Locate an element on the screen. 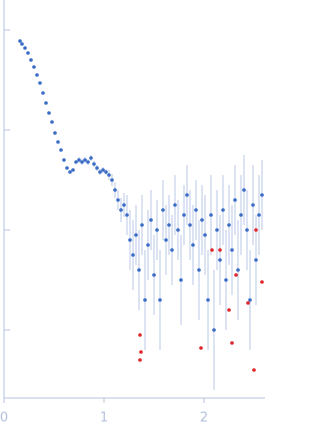  x-tick-label: 0 is located at coordinates (4, 418).